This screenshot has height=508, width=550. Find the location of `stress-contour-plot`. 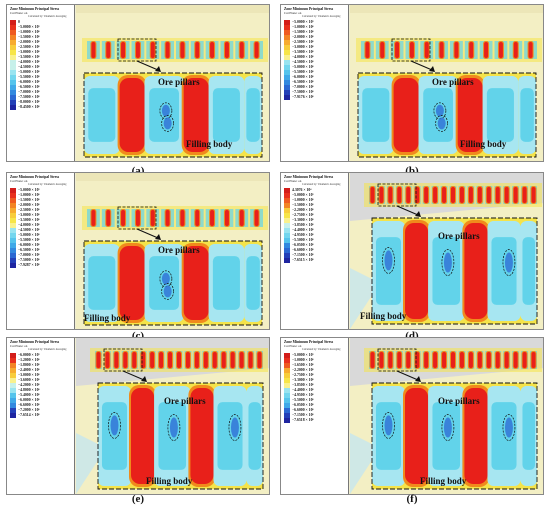

stress-contour-plot is located at coordinates (172, 416).